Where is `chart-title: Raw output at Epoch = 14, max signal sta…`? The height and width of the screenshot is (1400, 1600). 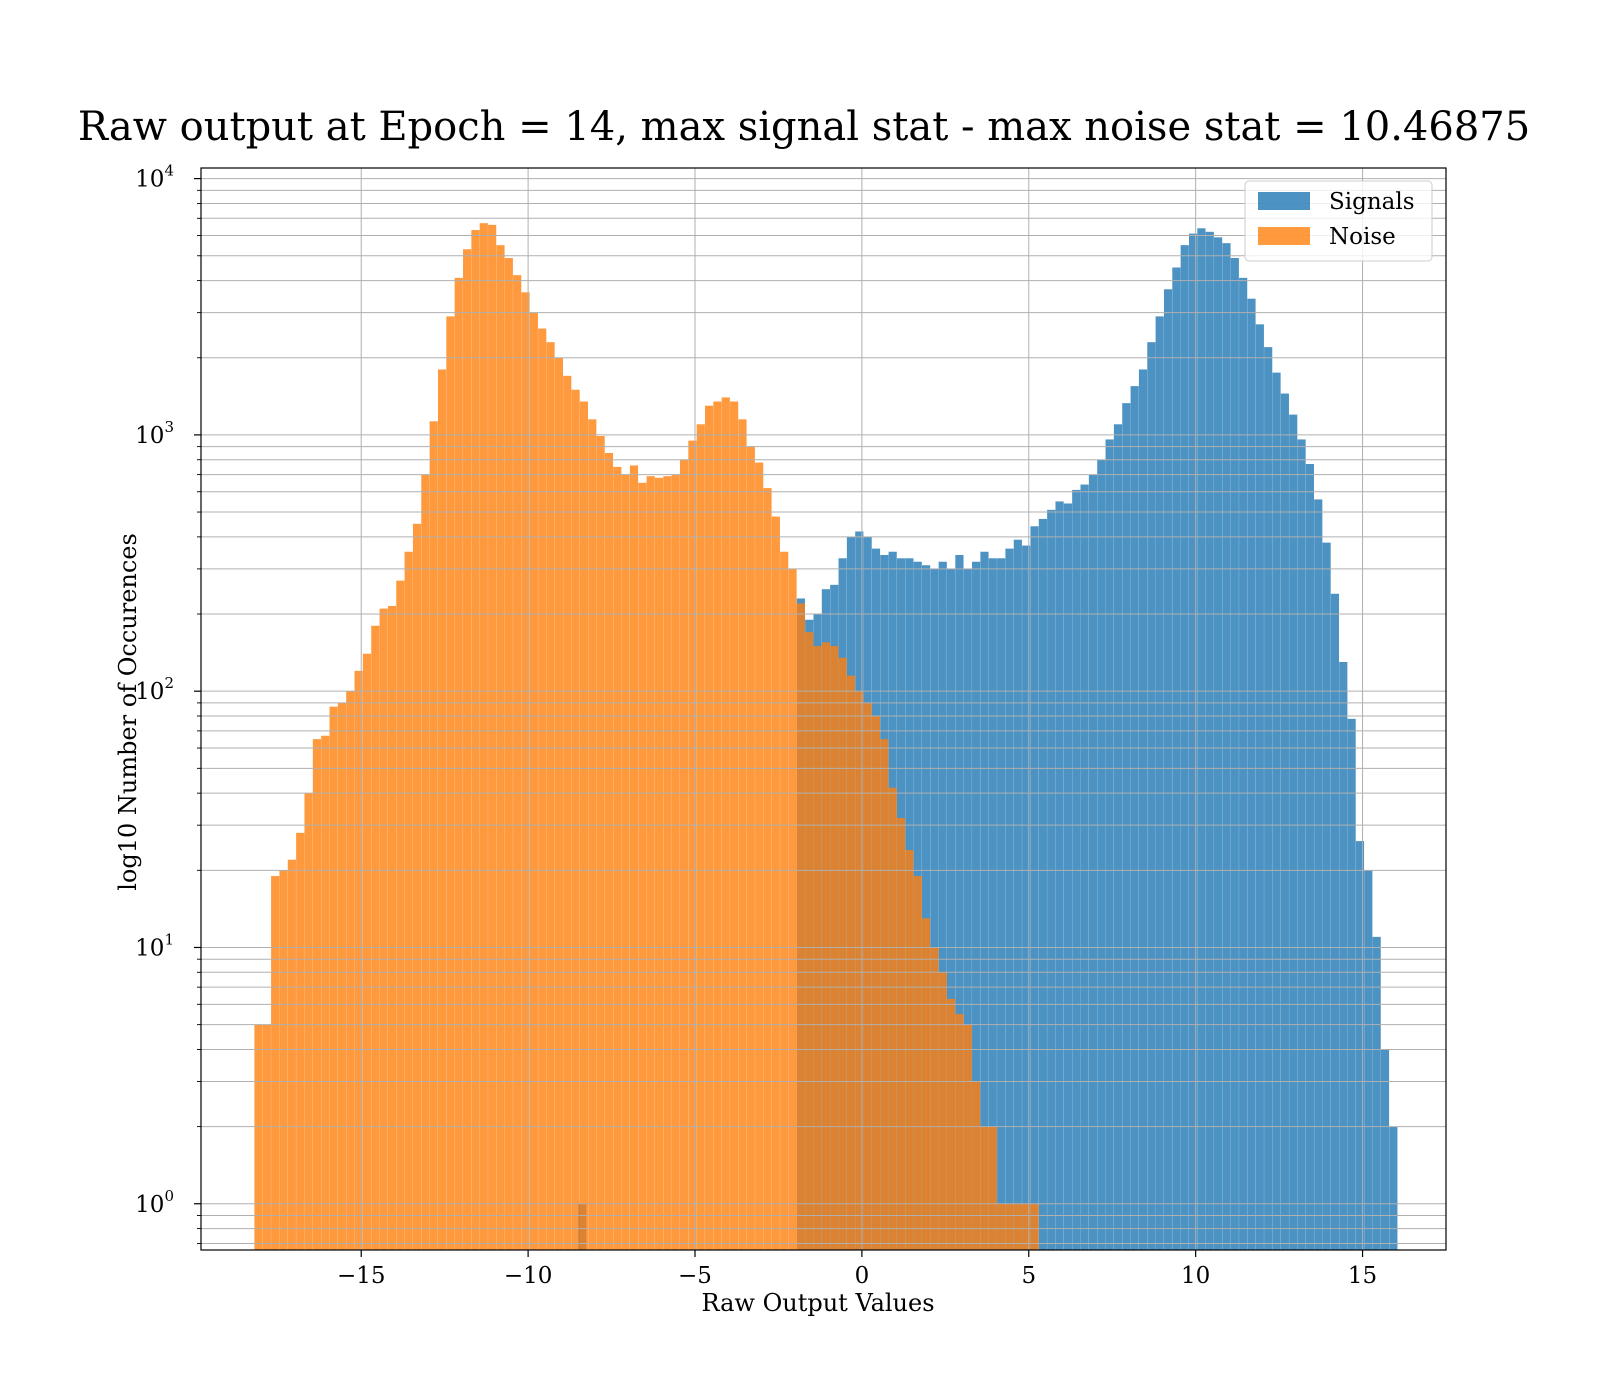 chart-title: Raw output at Epoch = 14, max signal sta… is located at coordinates (804, 127).